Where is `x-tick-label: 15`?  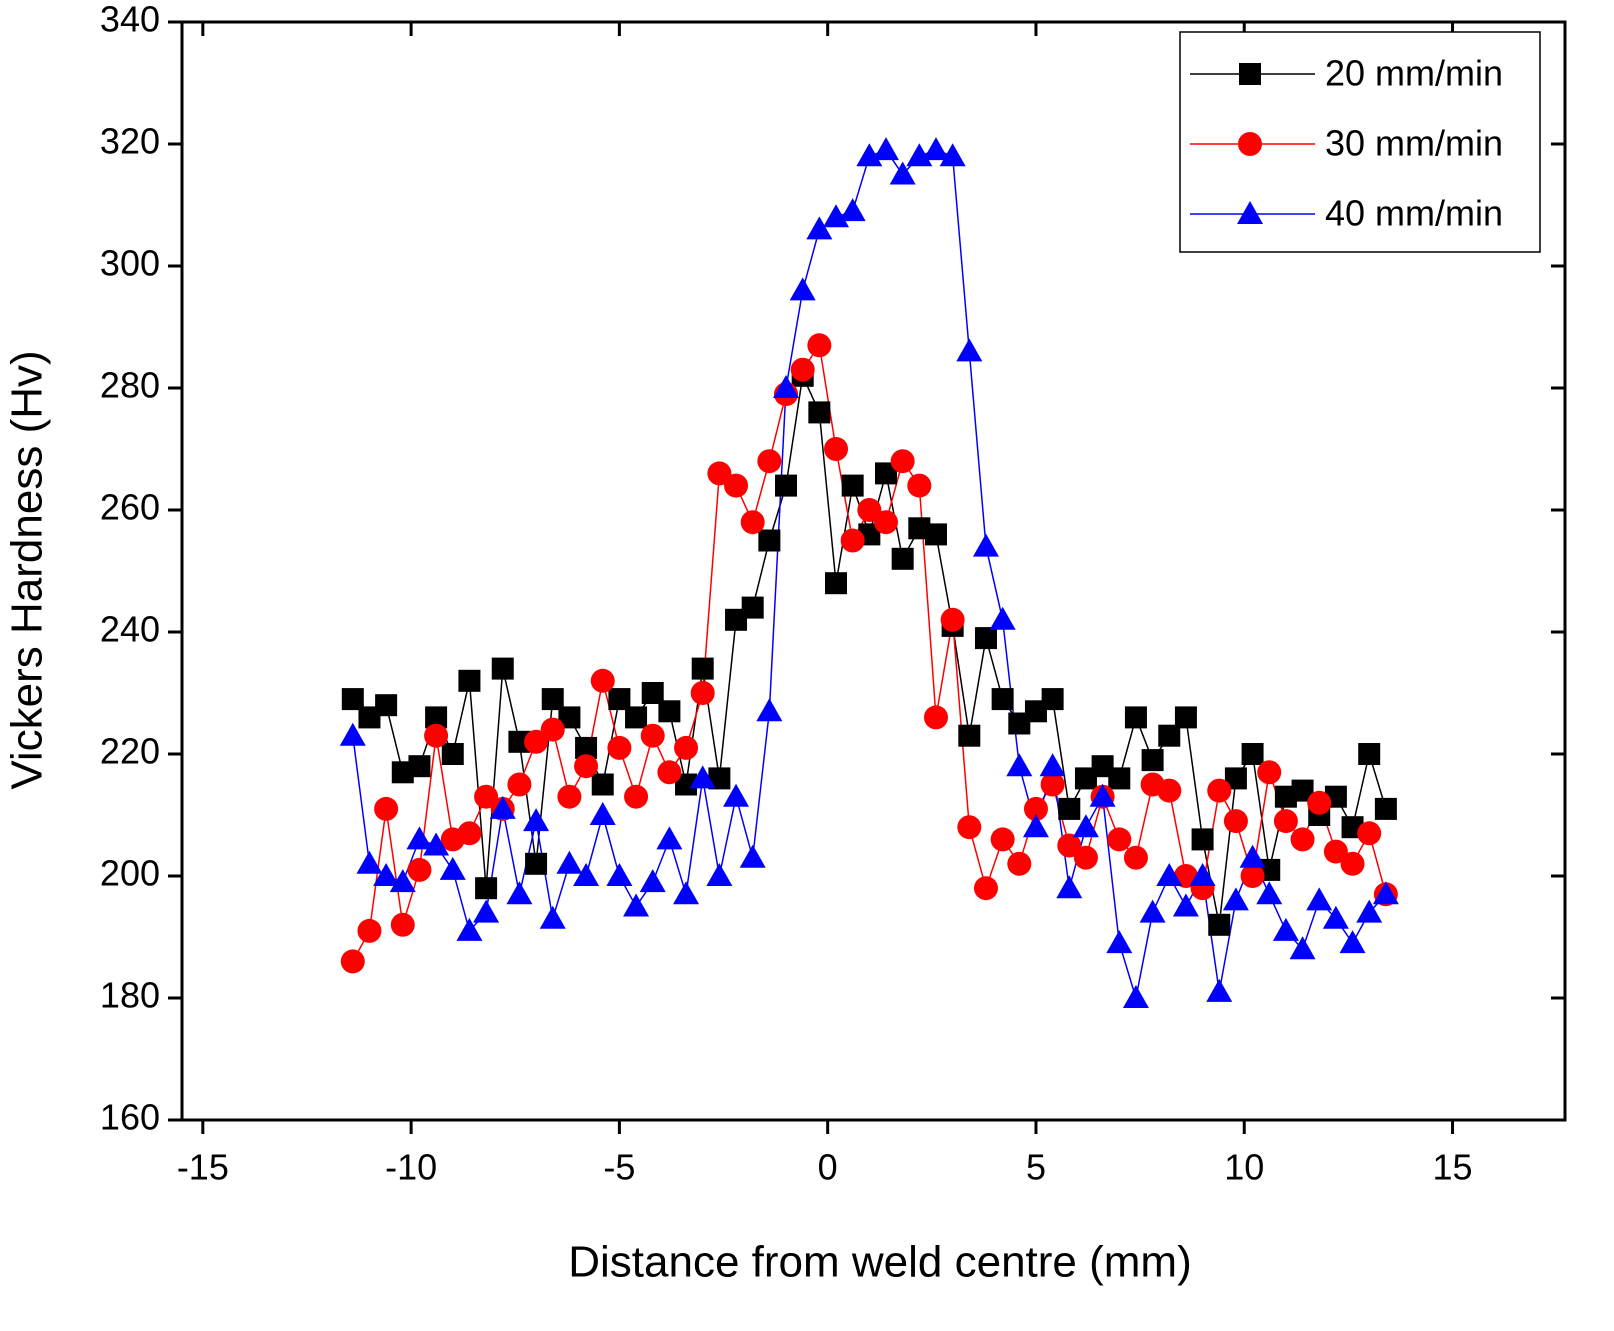
x-tick-label: 15 is located at coordinates (1453, 1167).